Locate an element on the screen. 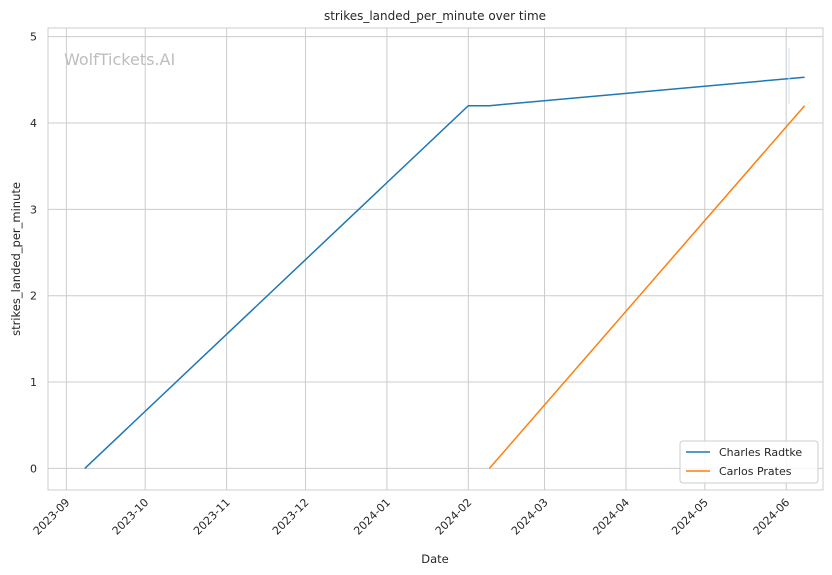 The height and width of the screenshot is (575, 832). legend-box is located at coordinates (749, 462).